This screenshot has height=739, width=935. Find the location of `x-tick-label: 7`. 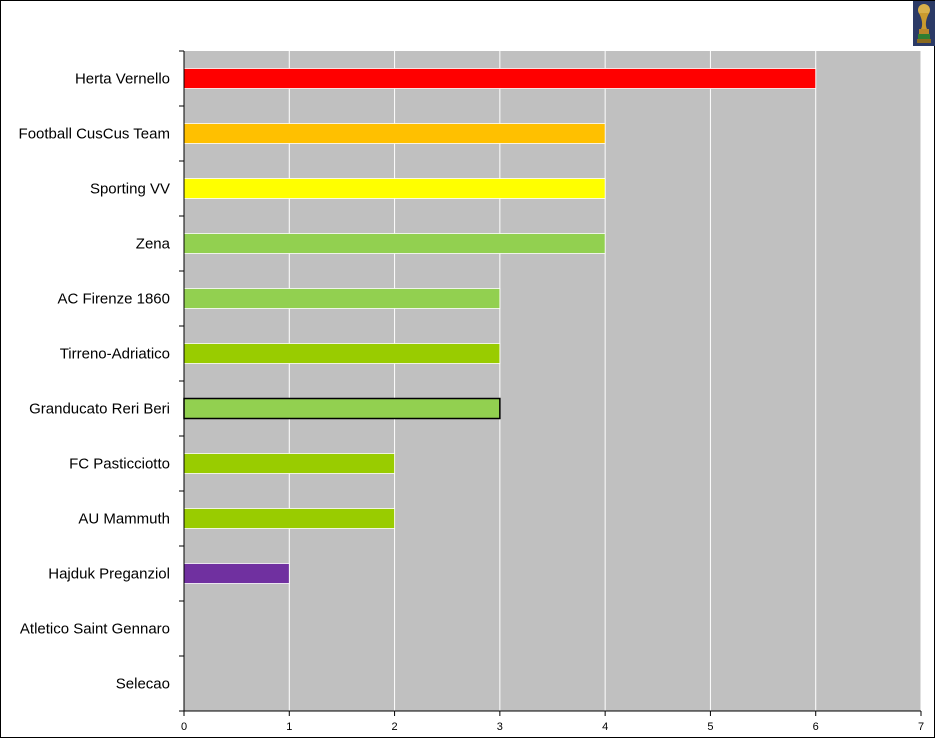

x-tick-label: 7 is located at coordinates (921, 727).